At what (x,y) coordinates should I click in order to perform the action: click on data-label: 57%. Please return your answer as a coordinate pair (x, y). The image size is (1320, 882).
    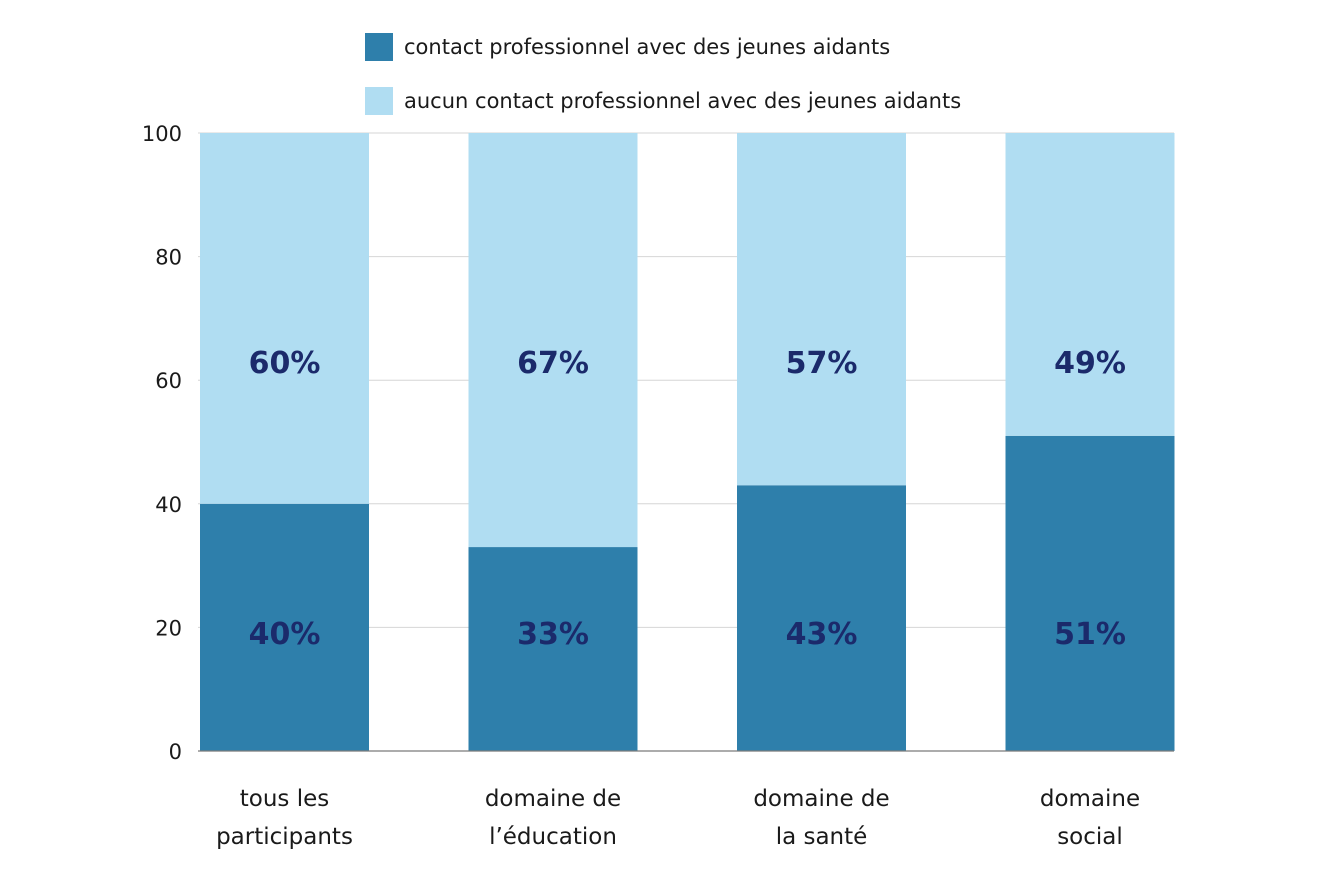
    Looking at the image, I should click on (822, 363).